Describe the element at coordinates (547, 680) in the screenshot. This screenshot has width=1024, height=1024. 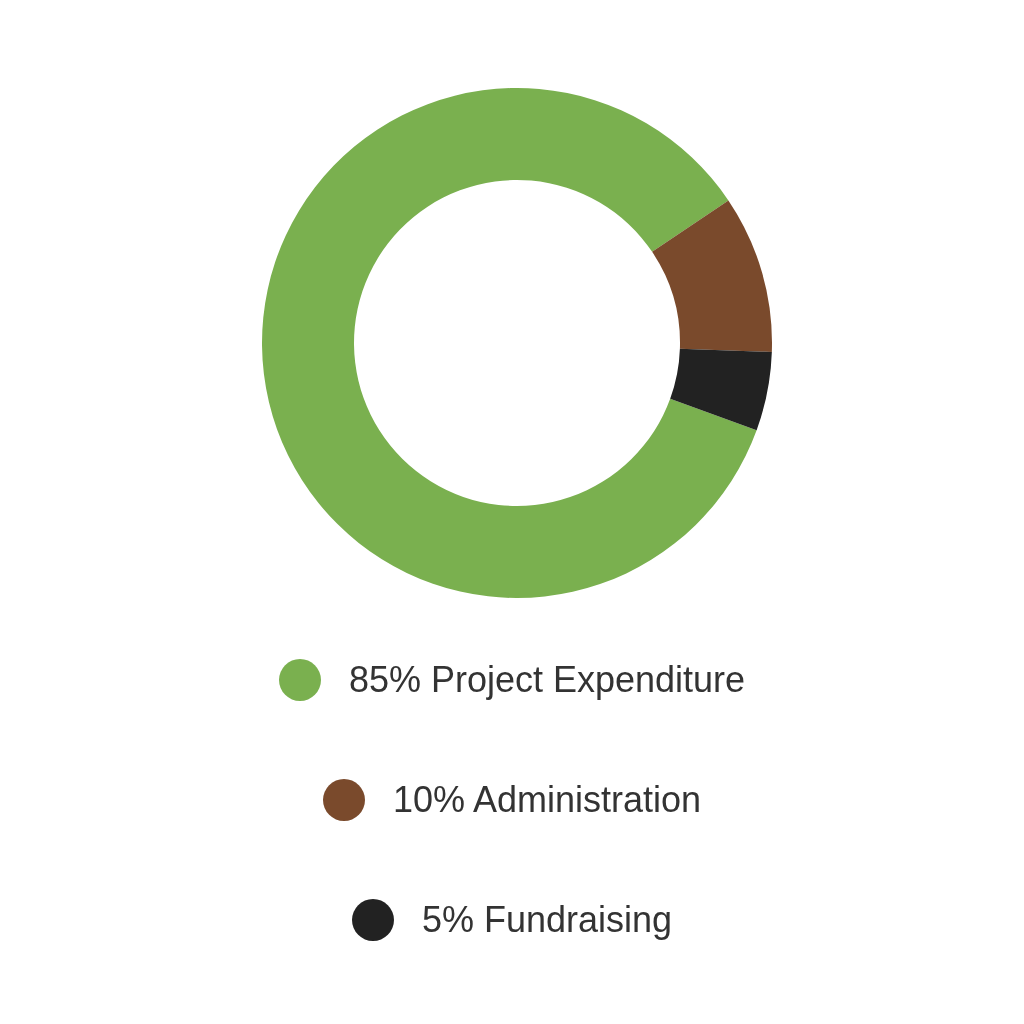
I see `legend-label: 85% Project Expenditure` at that location.